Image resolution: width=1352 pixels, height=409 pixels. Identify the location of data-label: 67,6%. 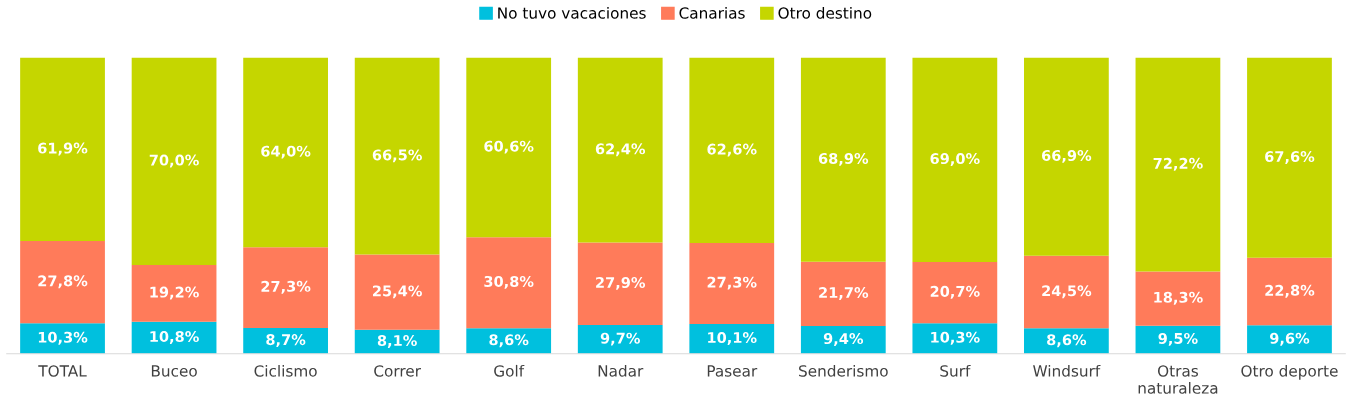
(1290, 157).